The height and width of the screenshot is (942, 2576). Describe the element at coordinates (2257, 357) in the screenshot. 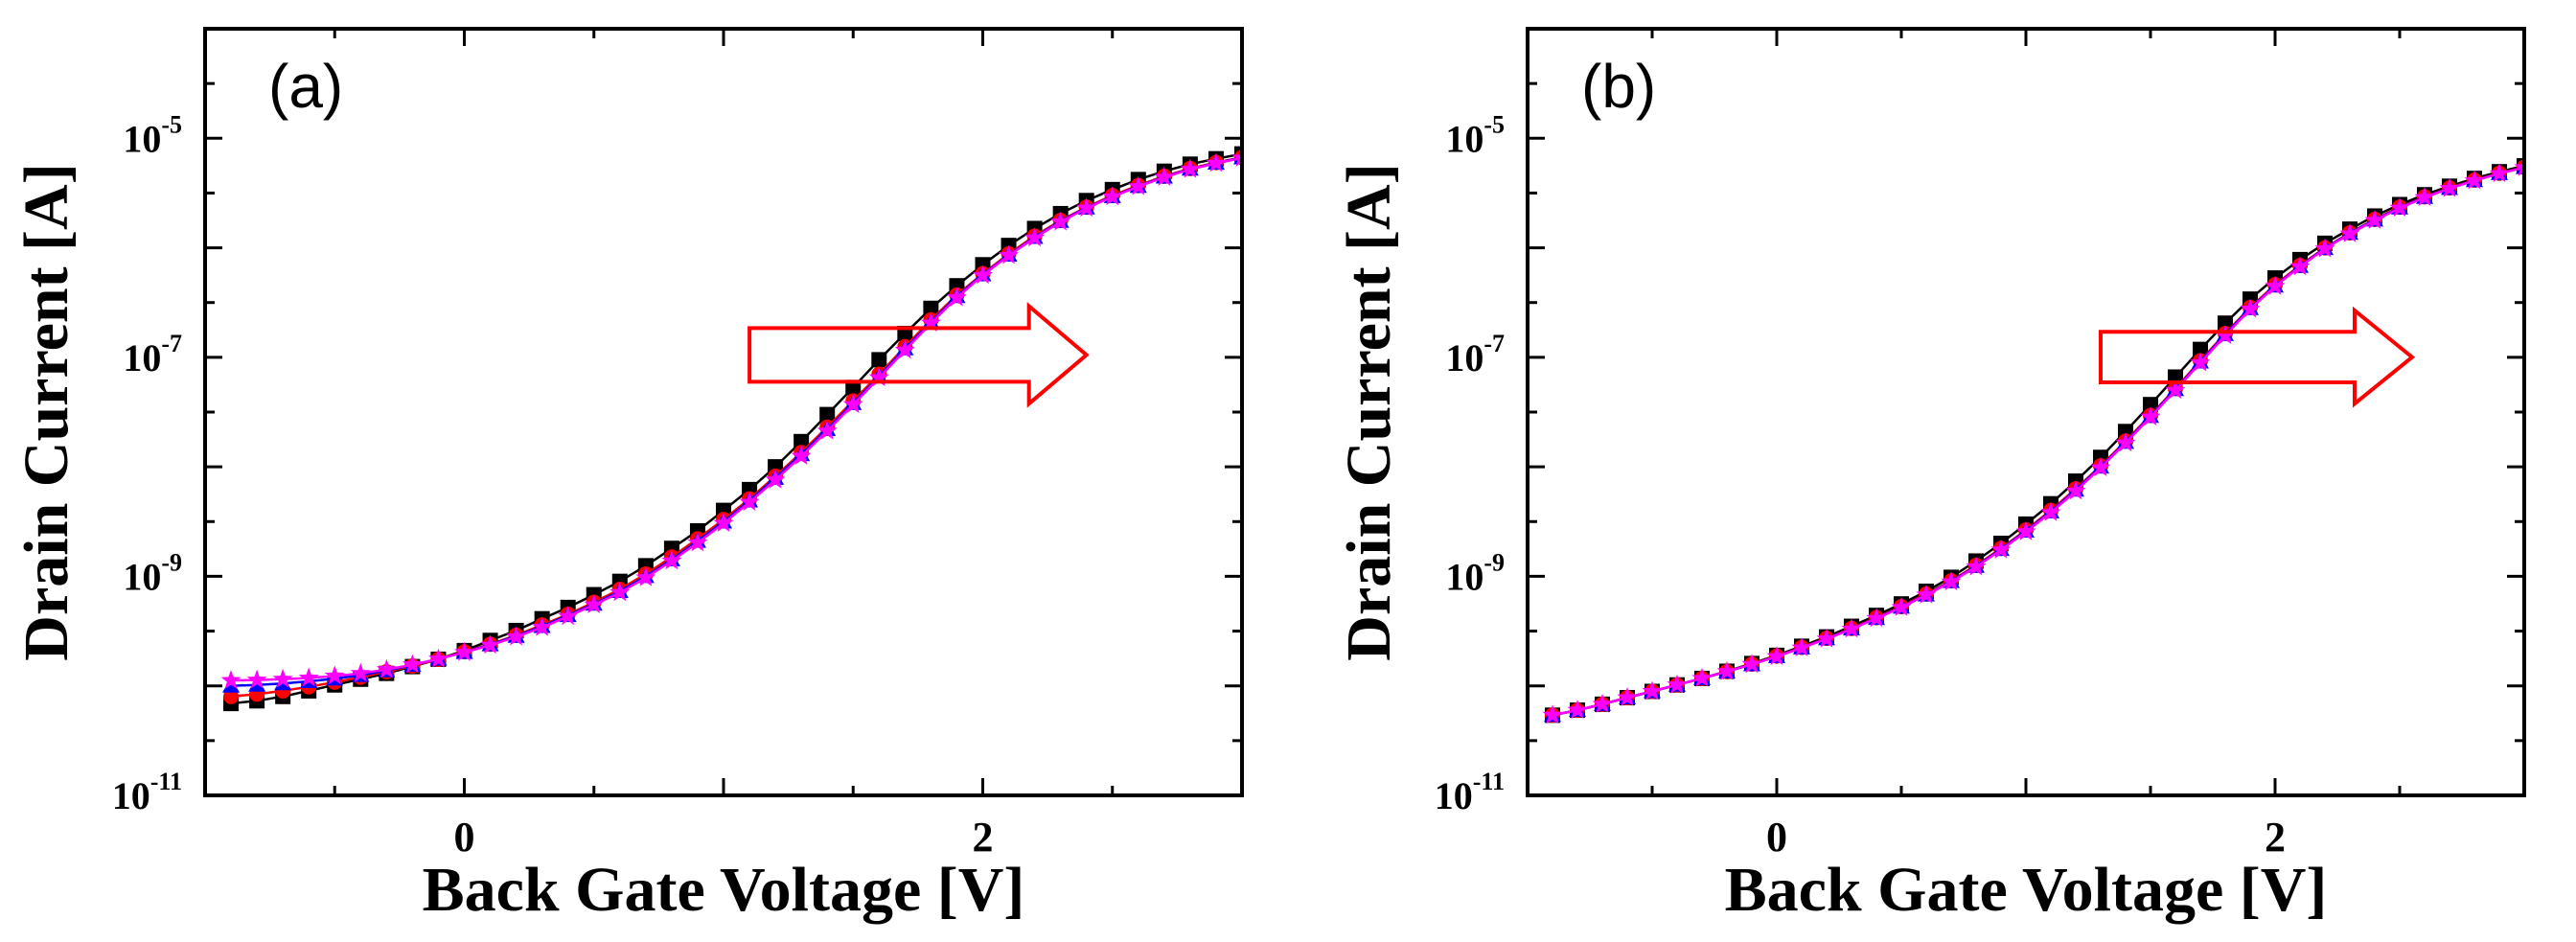

I see `shift-arrow-annotation` at that location.